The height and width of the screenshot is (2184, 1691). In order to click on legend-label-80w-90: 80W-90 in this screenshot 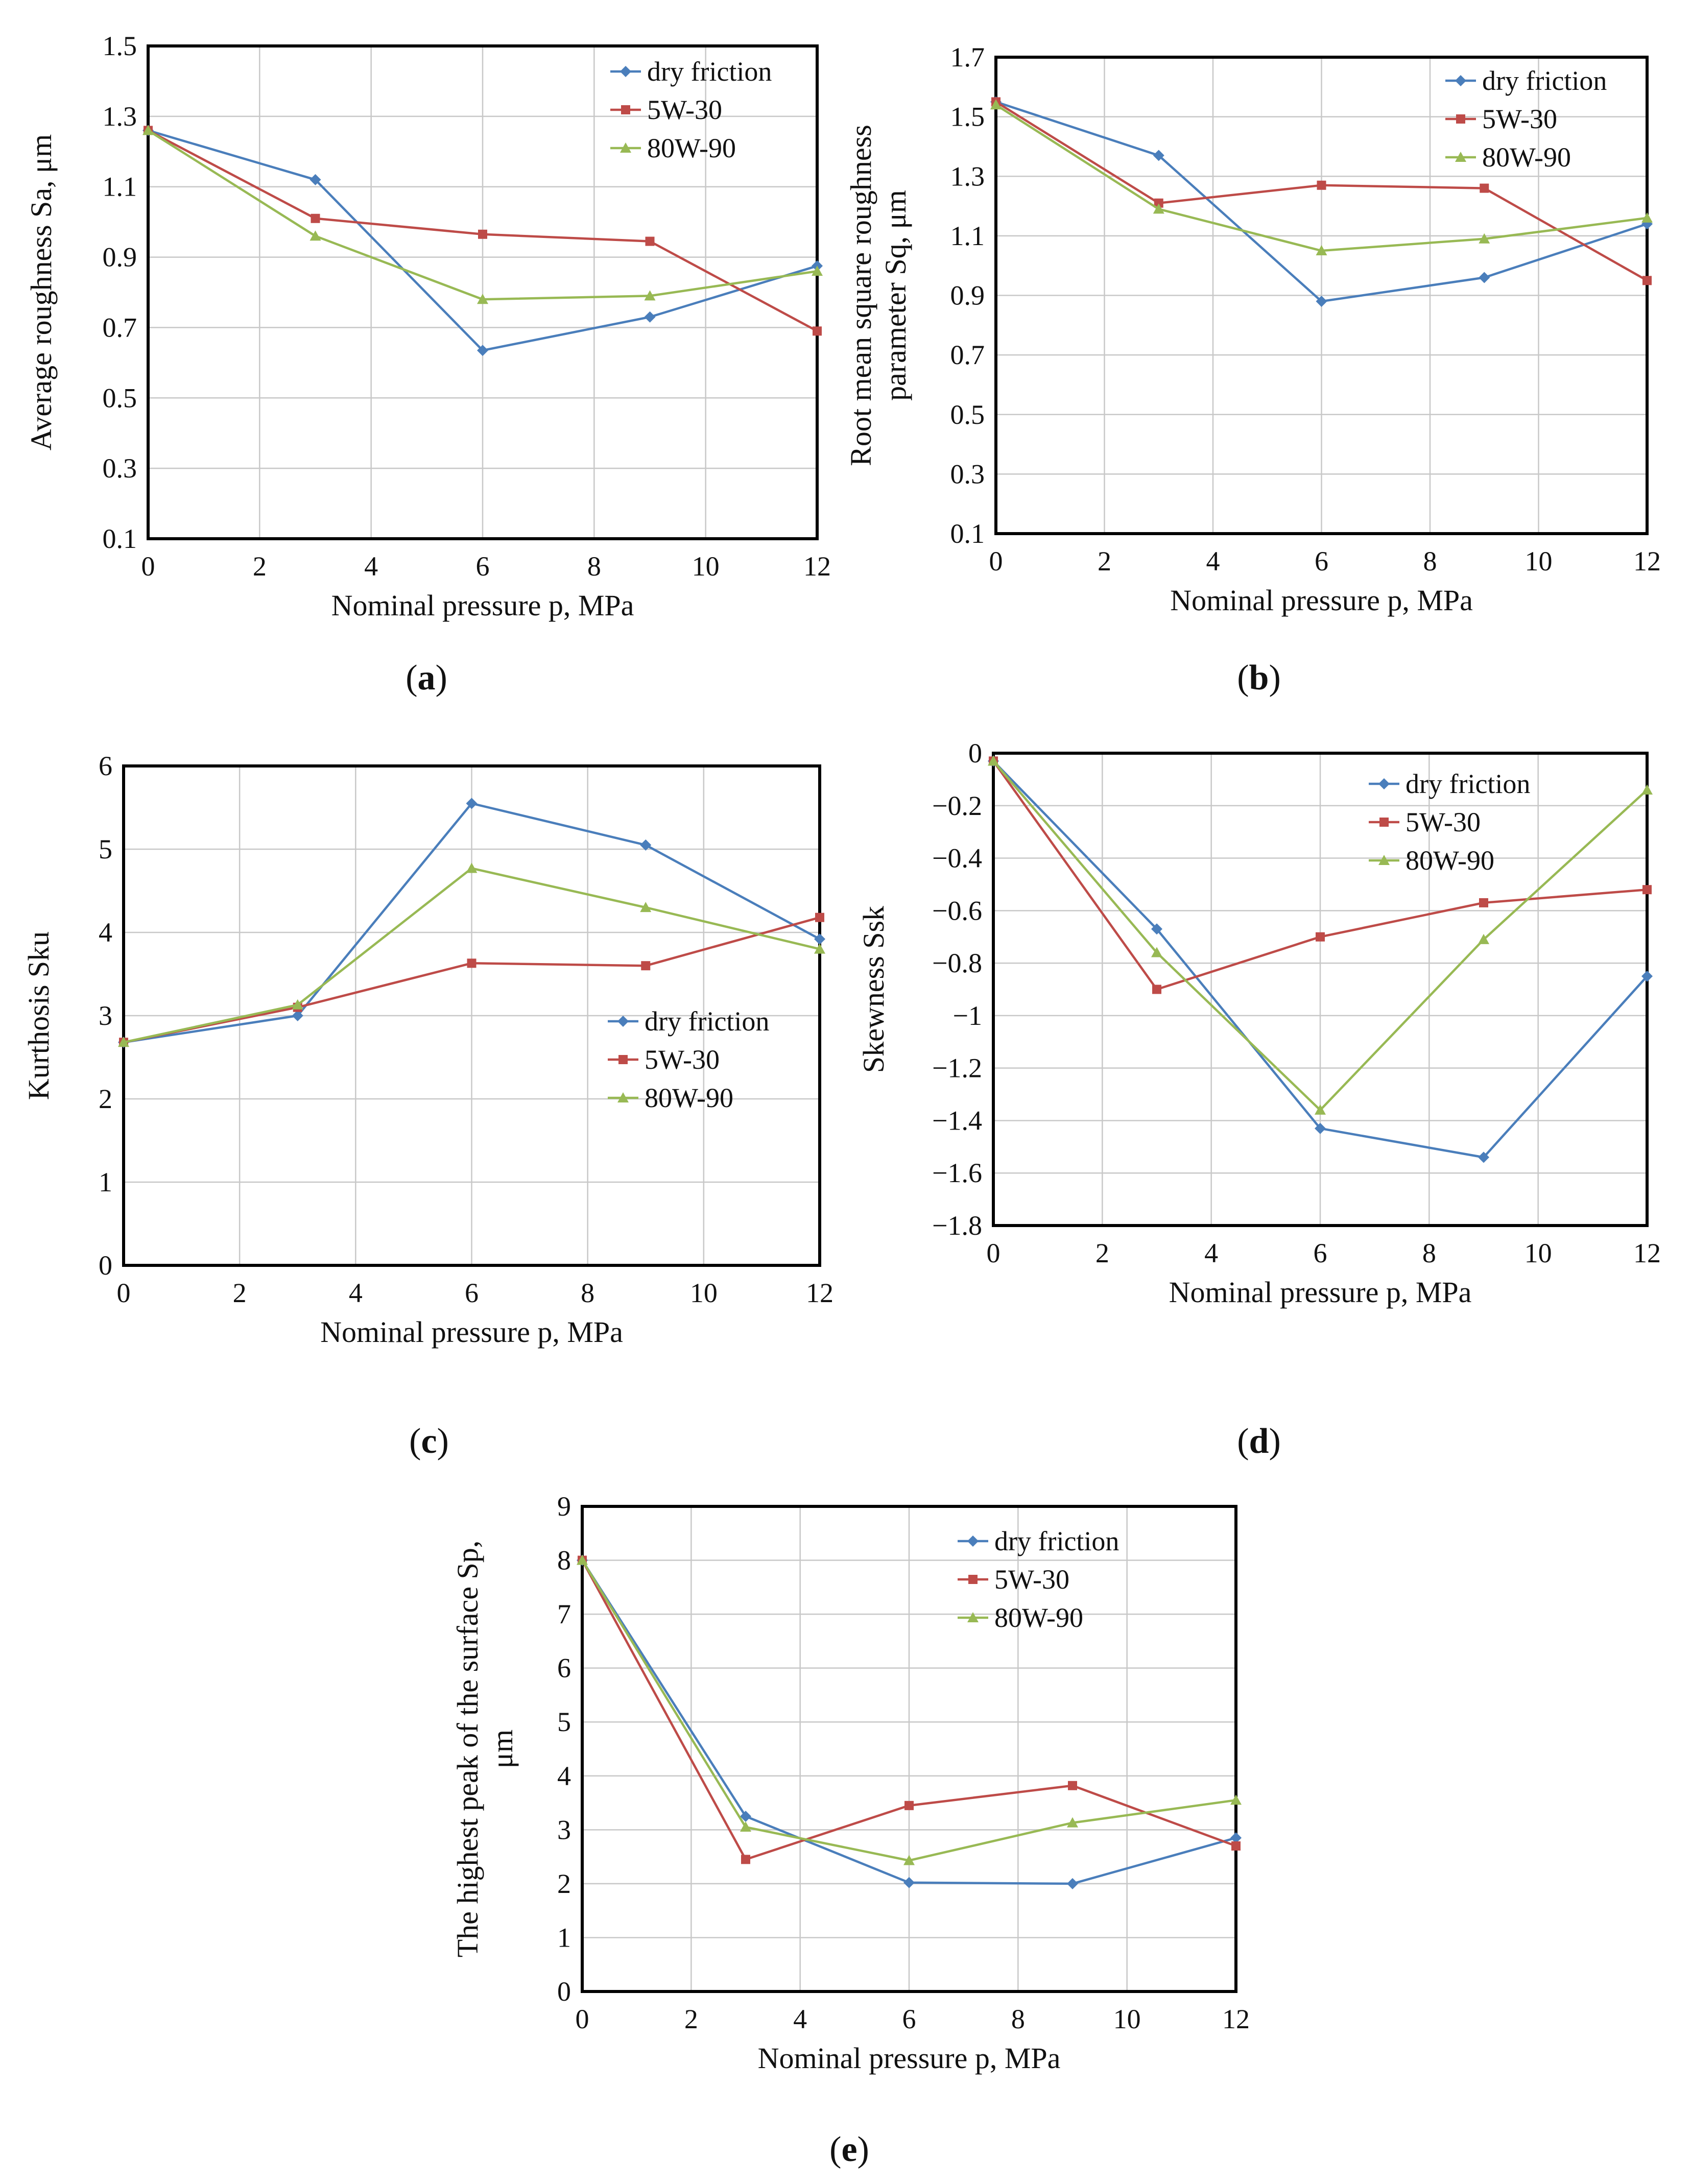, I will do `click(691, 148)`.